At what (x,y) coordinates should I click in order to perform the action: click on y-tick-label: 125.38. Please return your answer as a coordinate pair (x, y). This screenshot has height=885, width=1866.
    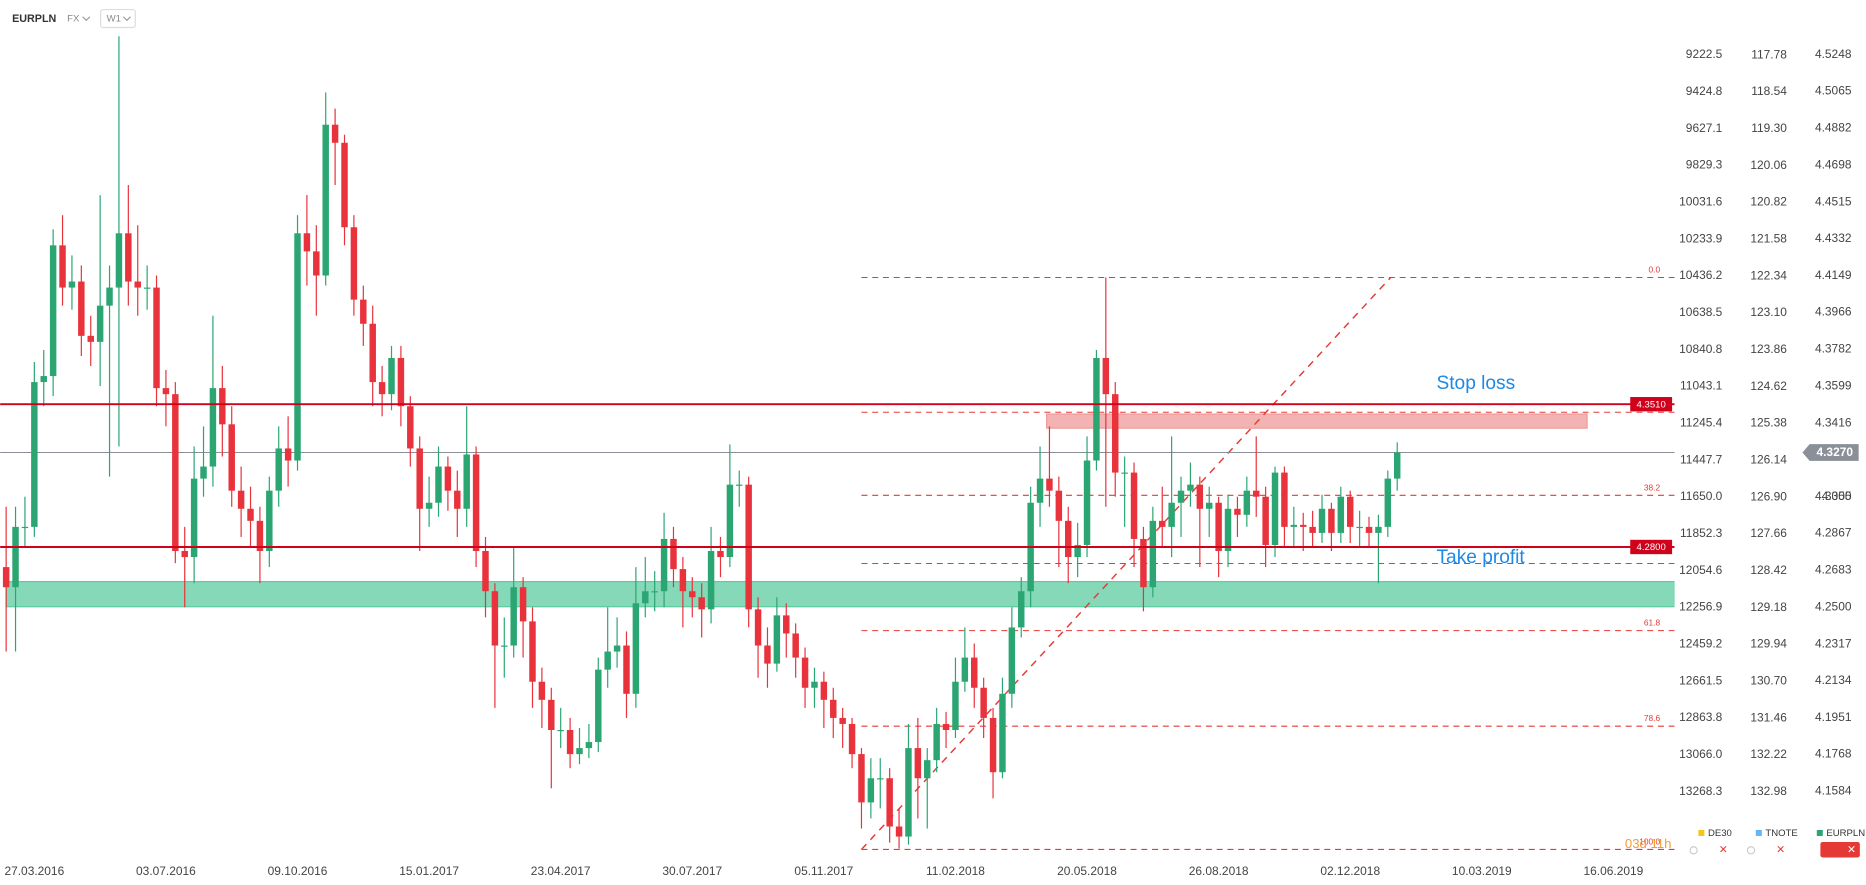
    Looking at the image, I should click on (1768, 423).